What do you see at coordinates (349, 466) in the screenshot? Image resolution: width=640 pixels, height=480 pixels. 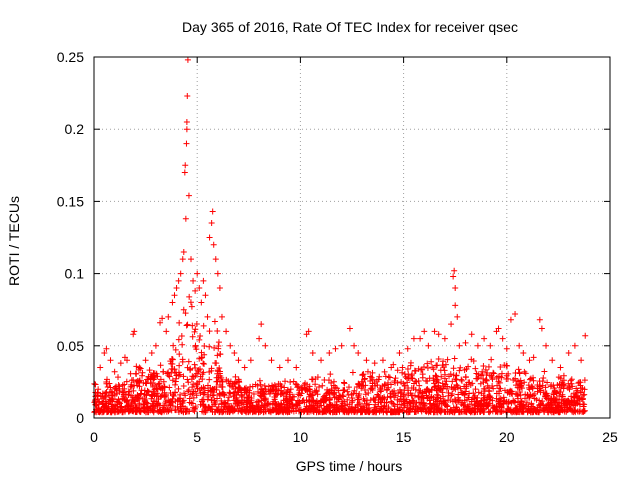 I see `x-axis-label: GPS time / hours` at bounding box center [349, 466].